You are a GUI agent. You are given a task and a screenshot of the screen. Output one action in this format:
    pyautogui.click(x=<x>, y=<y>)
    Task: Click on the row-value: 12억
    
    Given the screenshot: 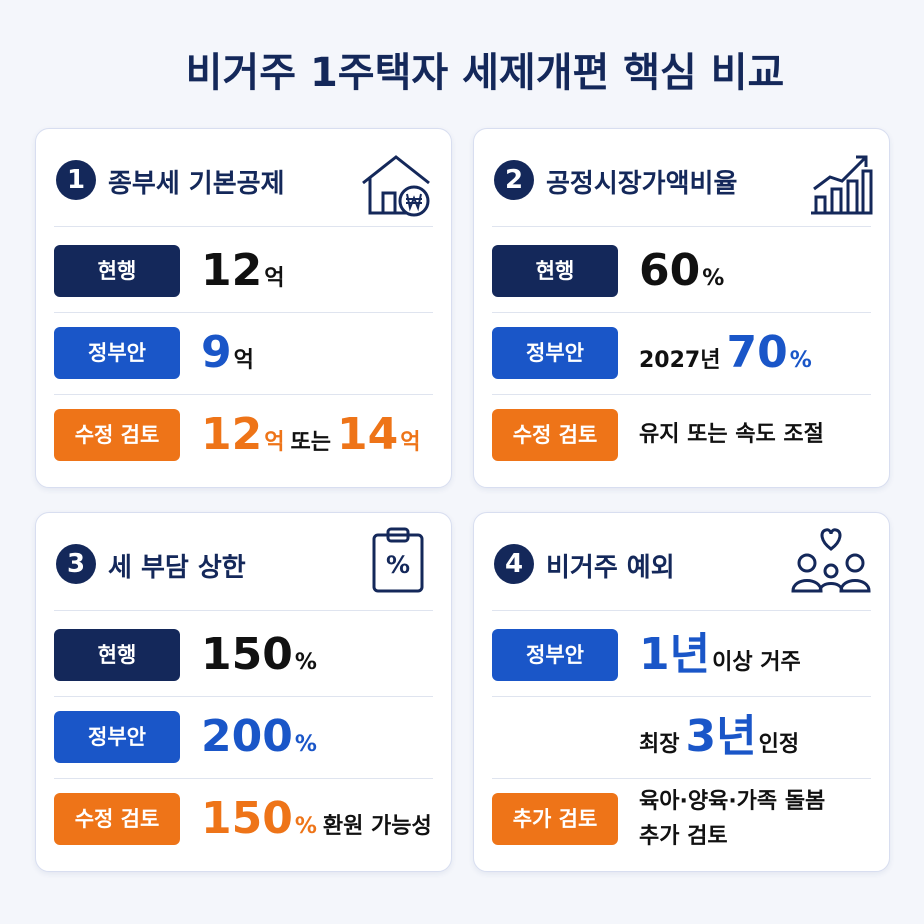 What is the action you would take?
    pyautogui.click(x=245, y=275)
    